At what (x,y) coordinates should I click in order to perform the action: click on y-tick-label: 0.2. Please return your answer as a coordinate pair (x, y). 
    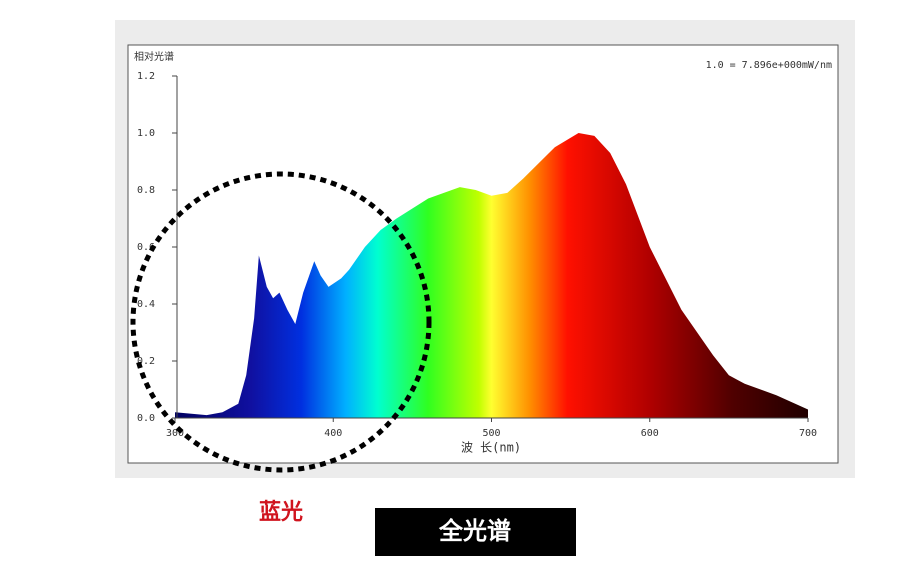
    Looking at the image, I should click on (146, 361).